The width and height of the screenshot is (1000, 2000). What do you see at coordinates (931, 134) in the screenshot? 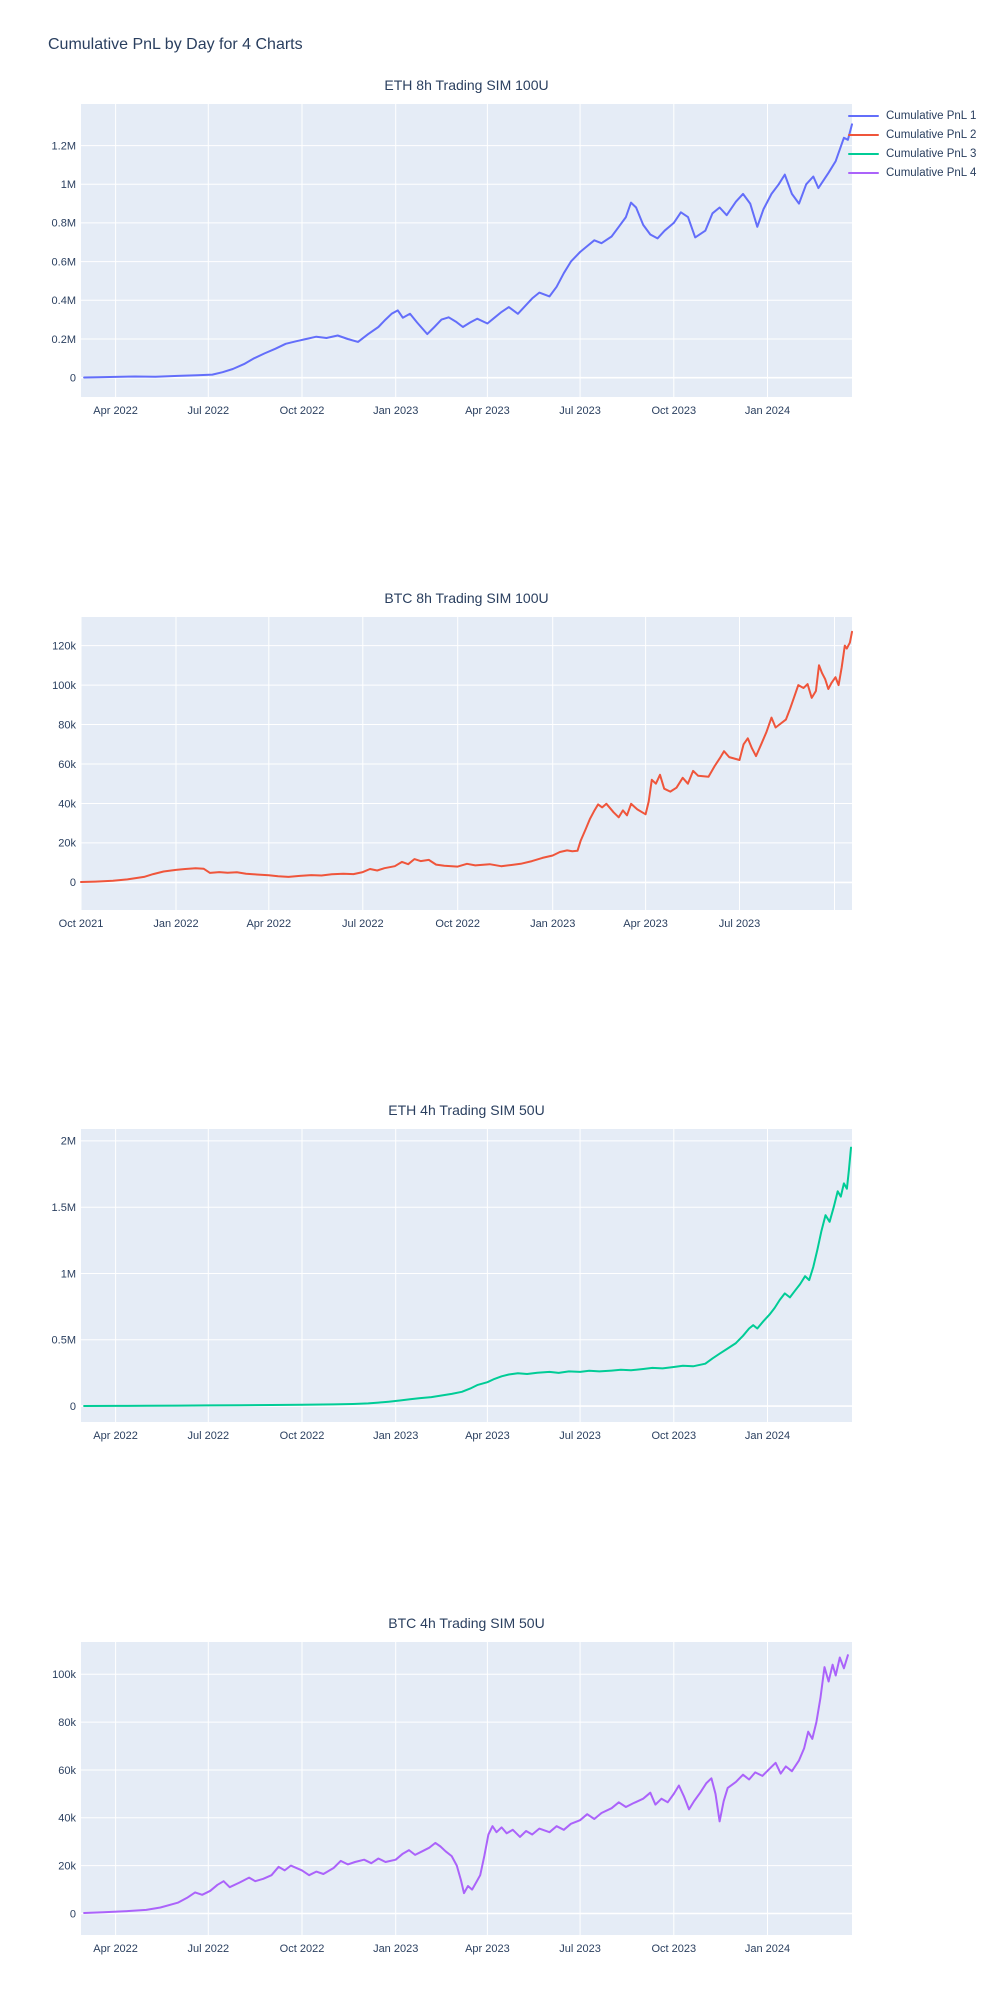
I see `legend-label: Cumulative PnL 2` at bounding box center [931, 134].